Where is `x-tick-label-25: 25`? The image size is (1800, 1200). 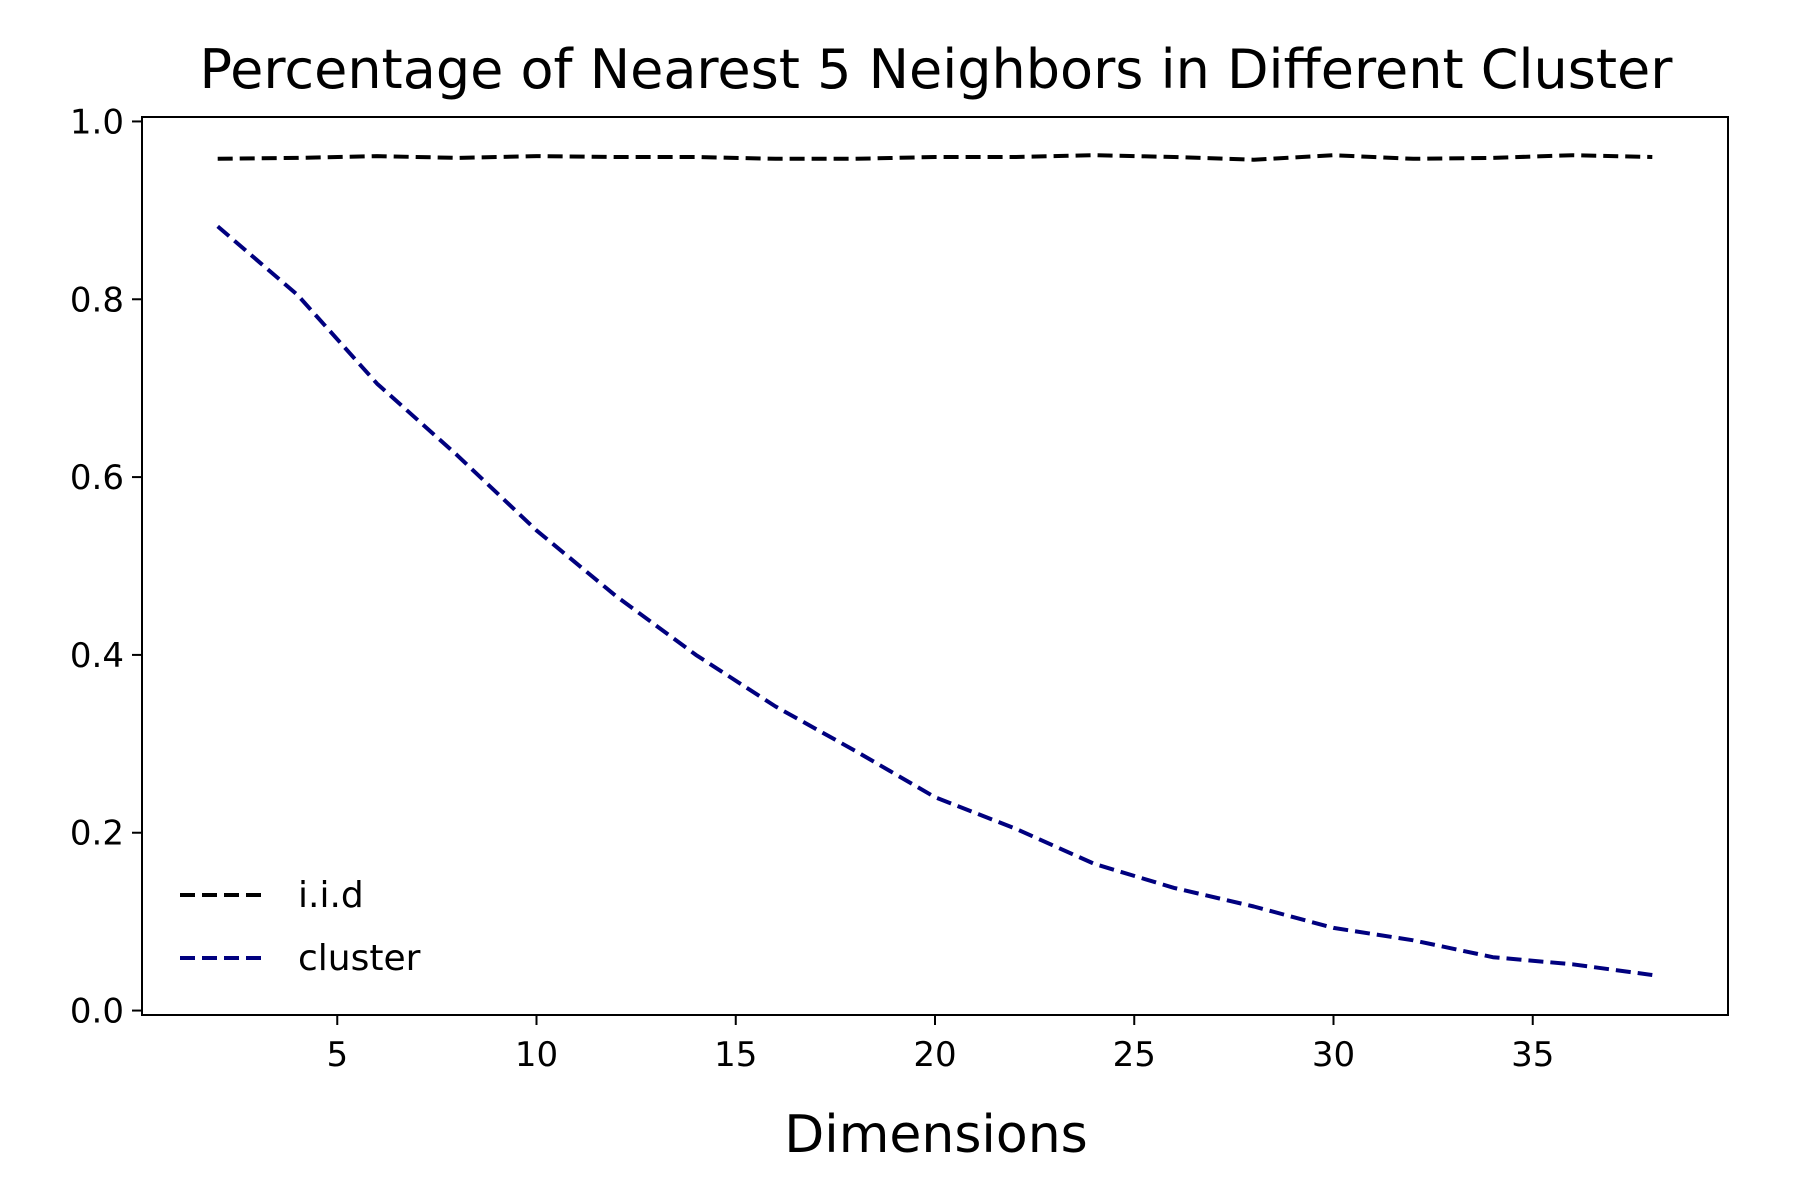
x-tick-label-25: 25 is located at coordinates (1134, 1055).